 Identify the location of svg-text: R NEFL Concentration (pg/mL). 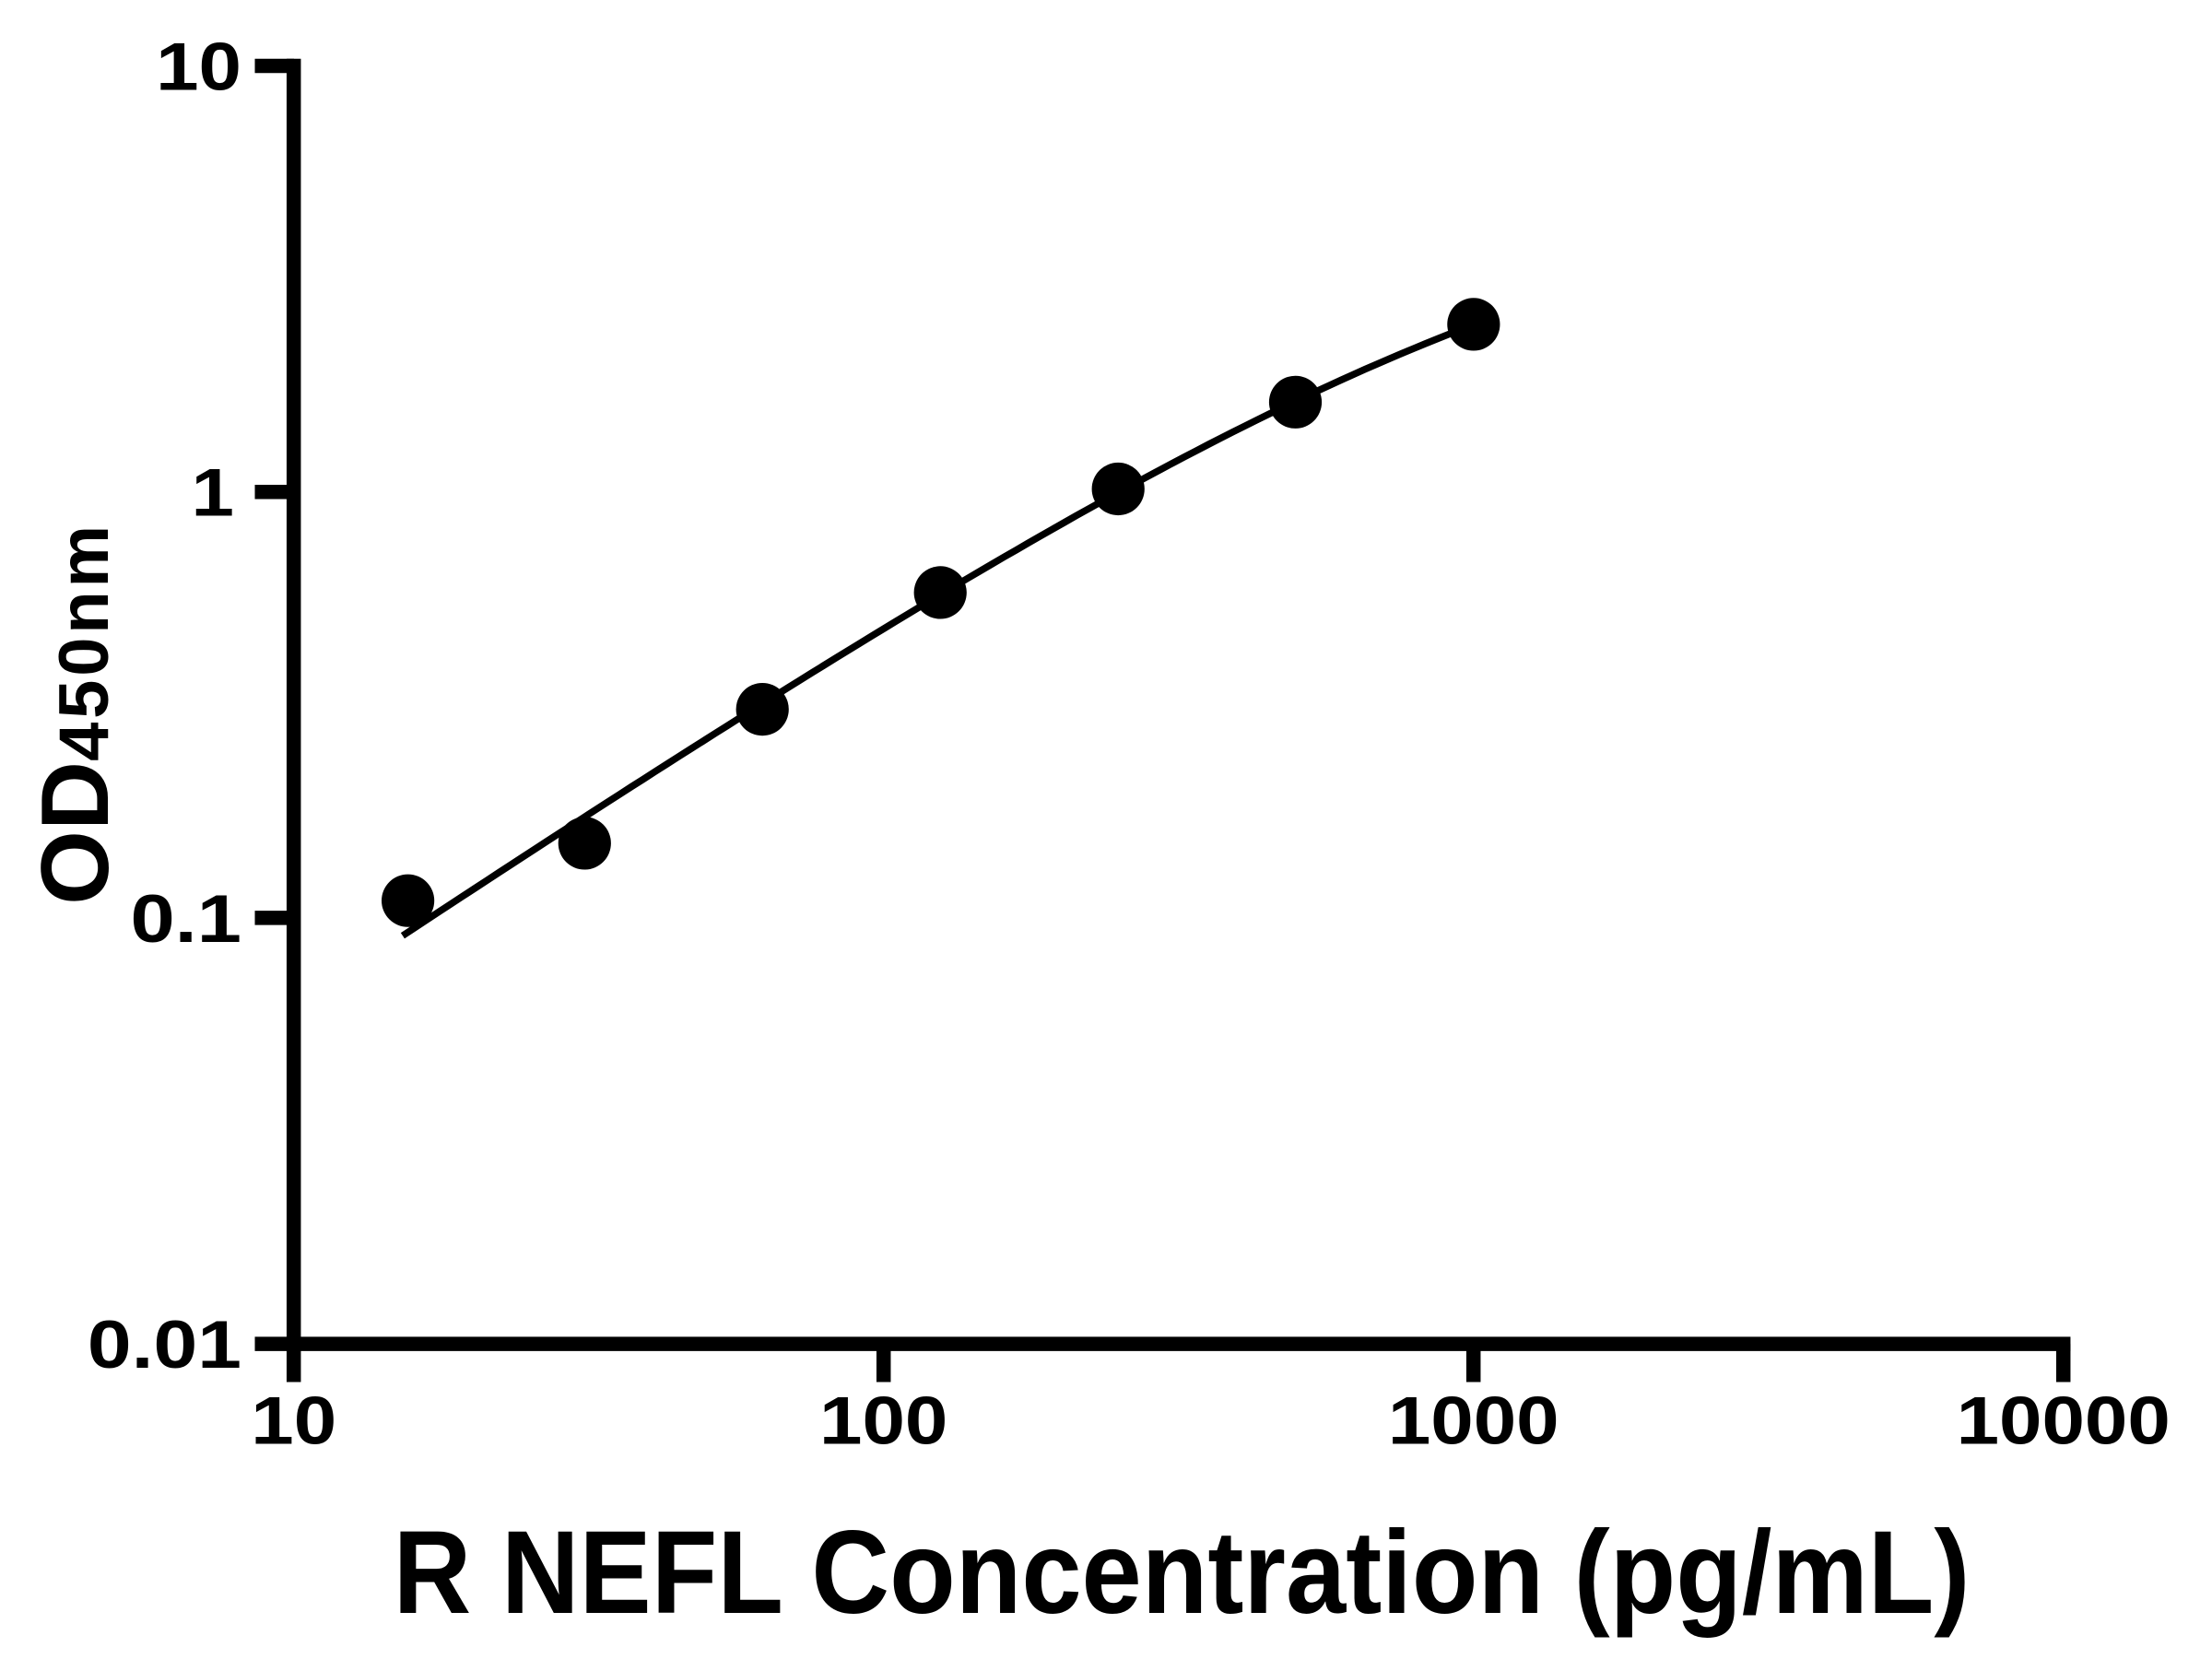
(1182, 1573).